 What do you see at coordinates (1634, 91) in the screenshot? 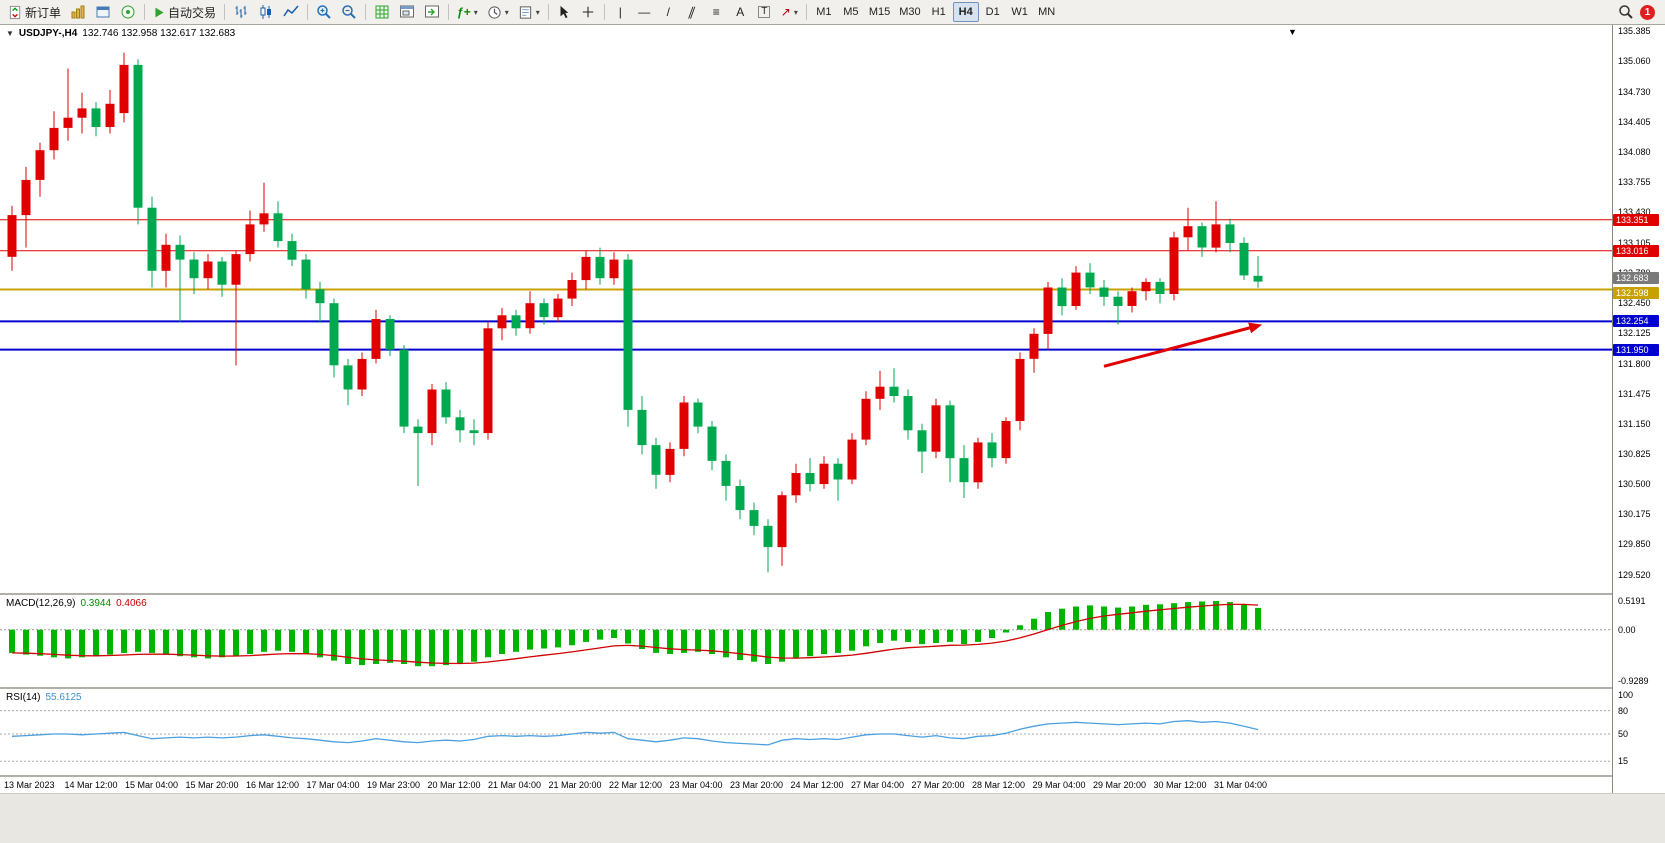
I see `scale-label: 134.730` at bounding box center [1634, 91].